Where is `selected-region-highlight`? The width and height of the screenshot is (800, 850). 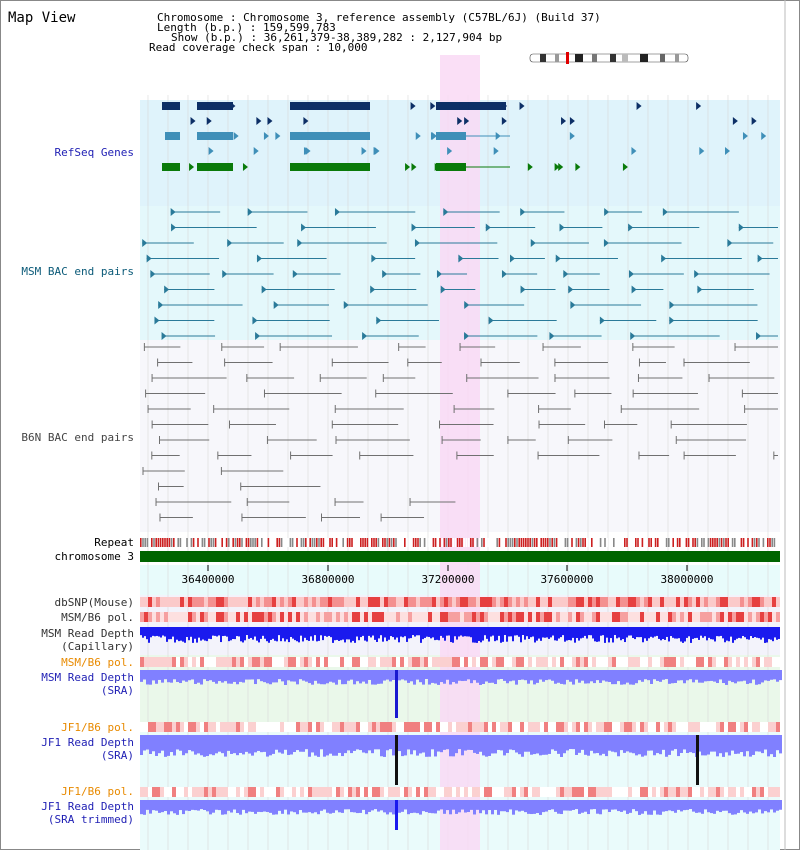 selected-region-highlight is located at coordinates (460, 452).